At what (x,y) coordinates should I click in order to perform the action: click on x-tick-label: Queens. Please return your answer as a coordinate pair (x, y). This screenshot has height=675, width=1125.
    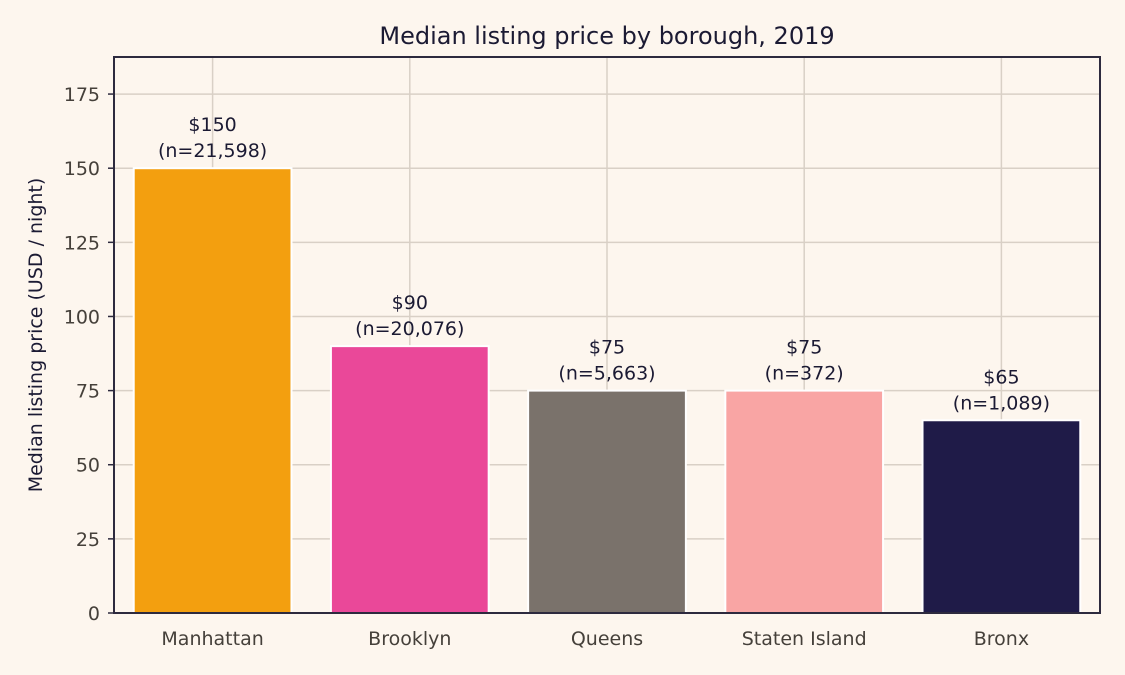
    Looking at the image, I should click on (607, 639).